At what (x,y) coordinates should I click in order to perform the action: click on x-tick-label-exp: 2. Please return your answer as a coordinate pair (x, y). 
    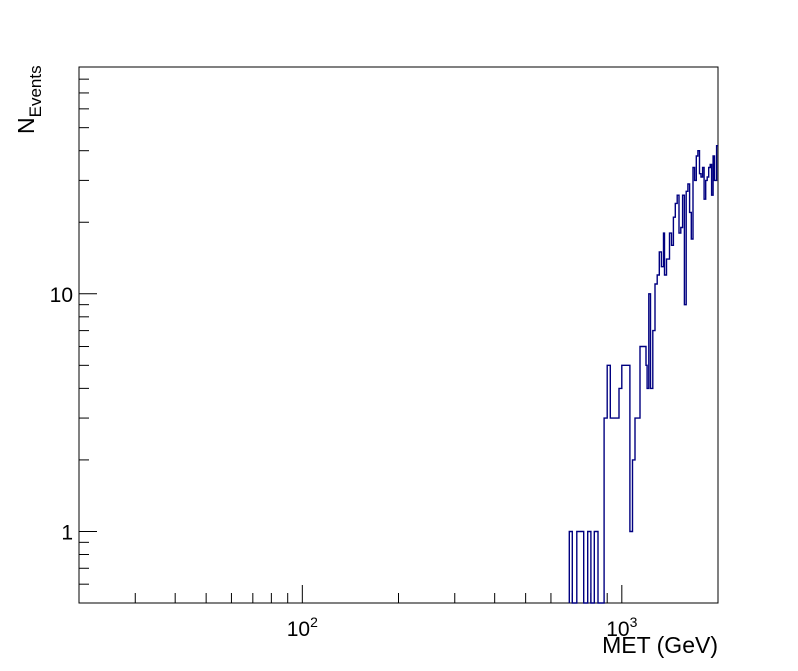
    Looking at the image, I should click on (314, 622).